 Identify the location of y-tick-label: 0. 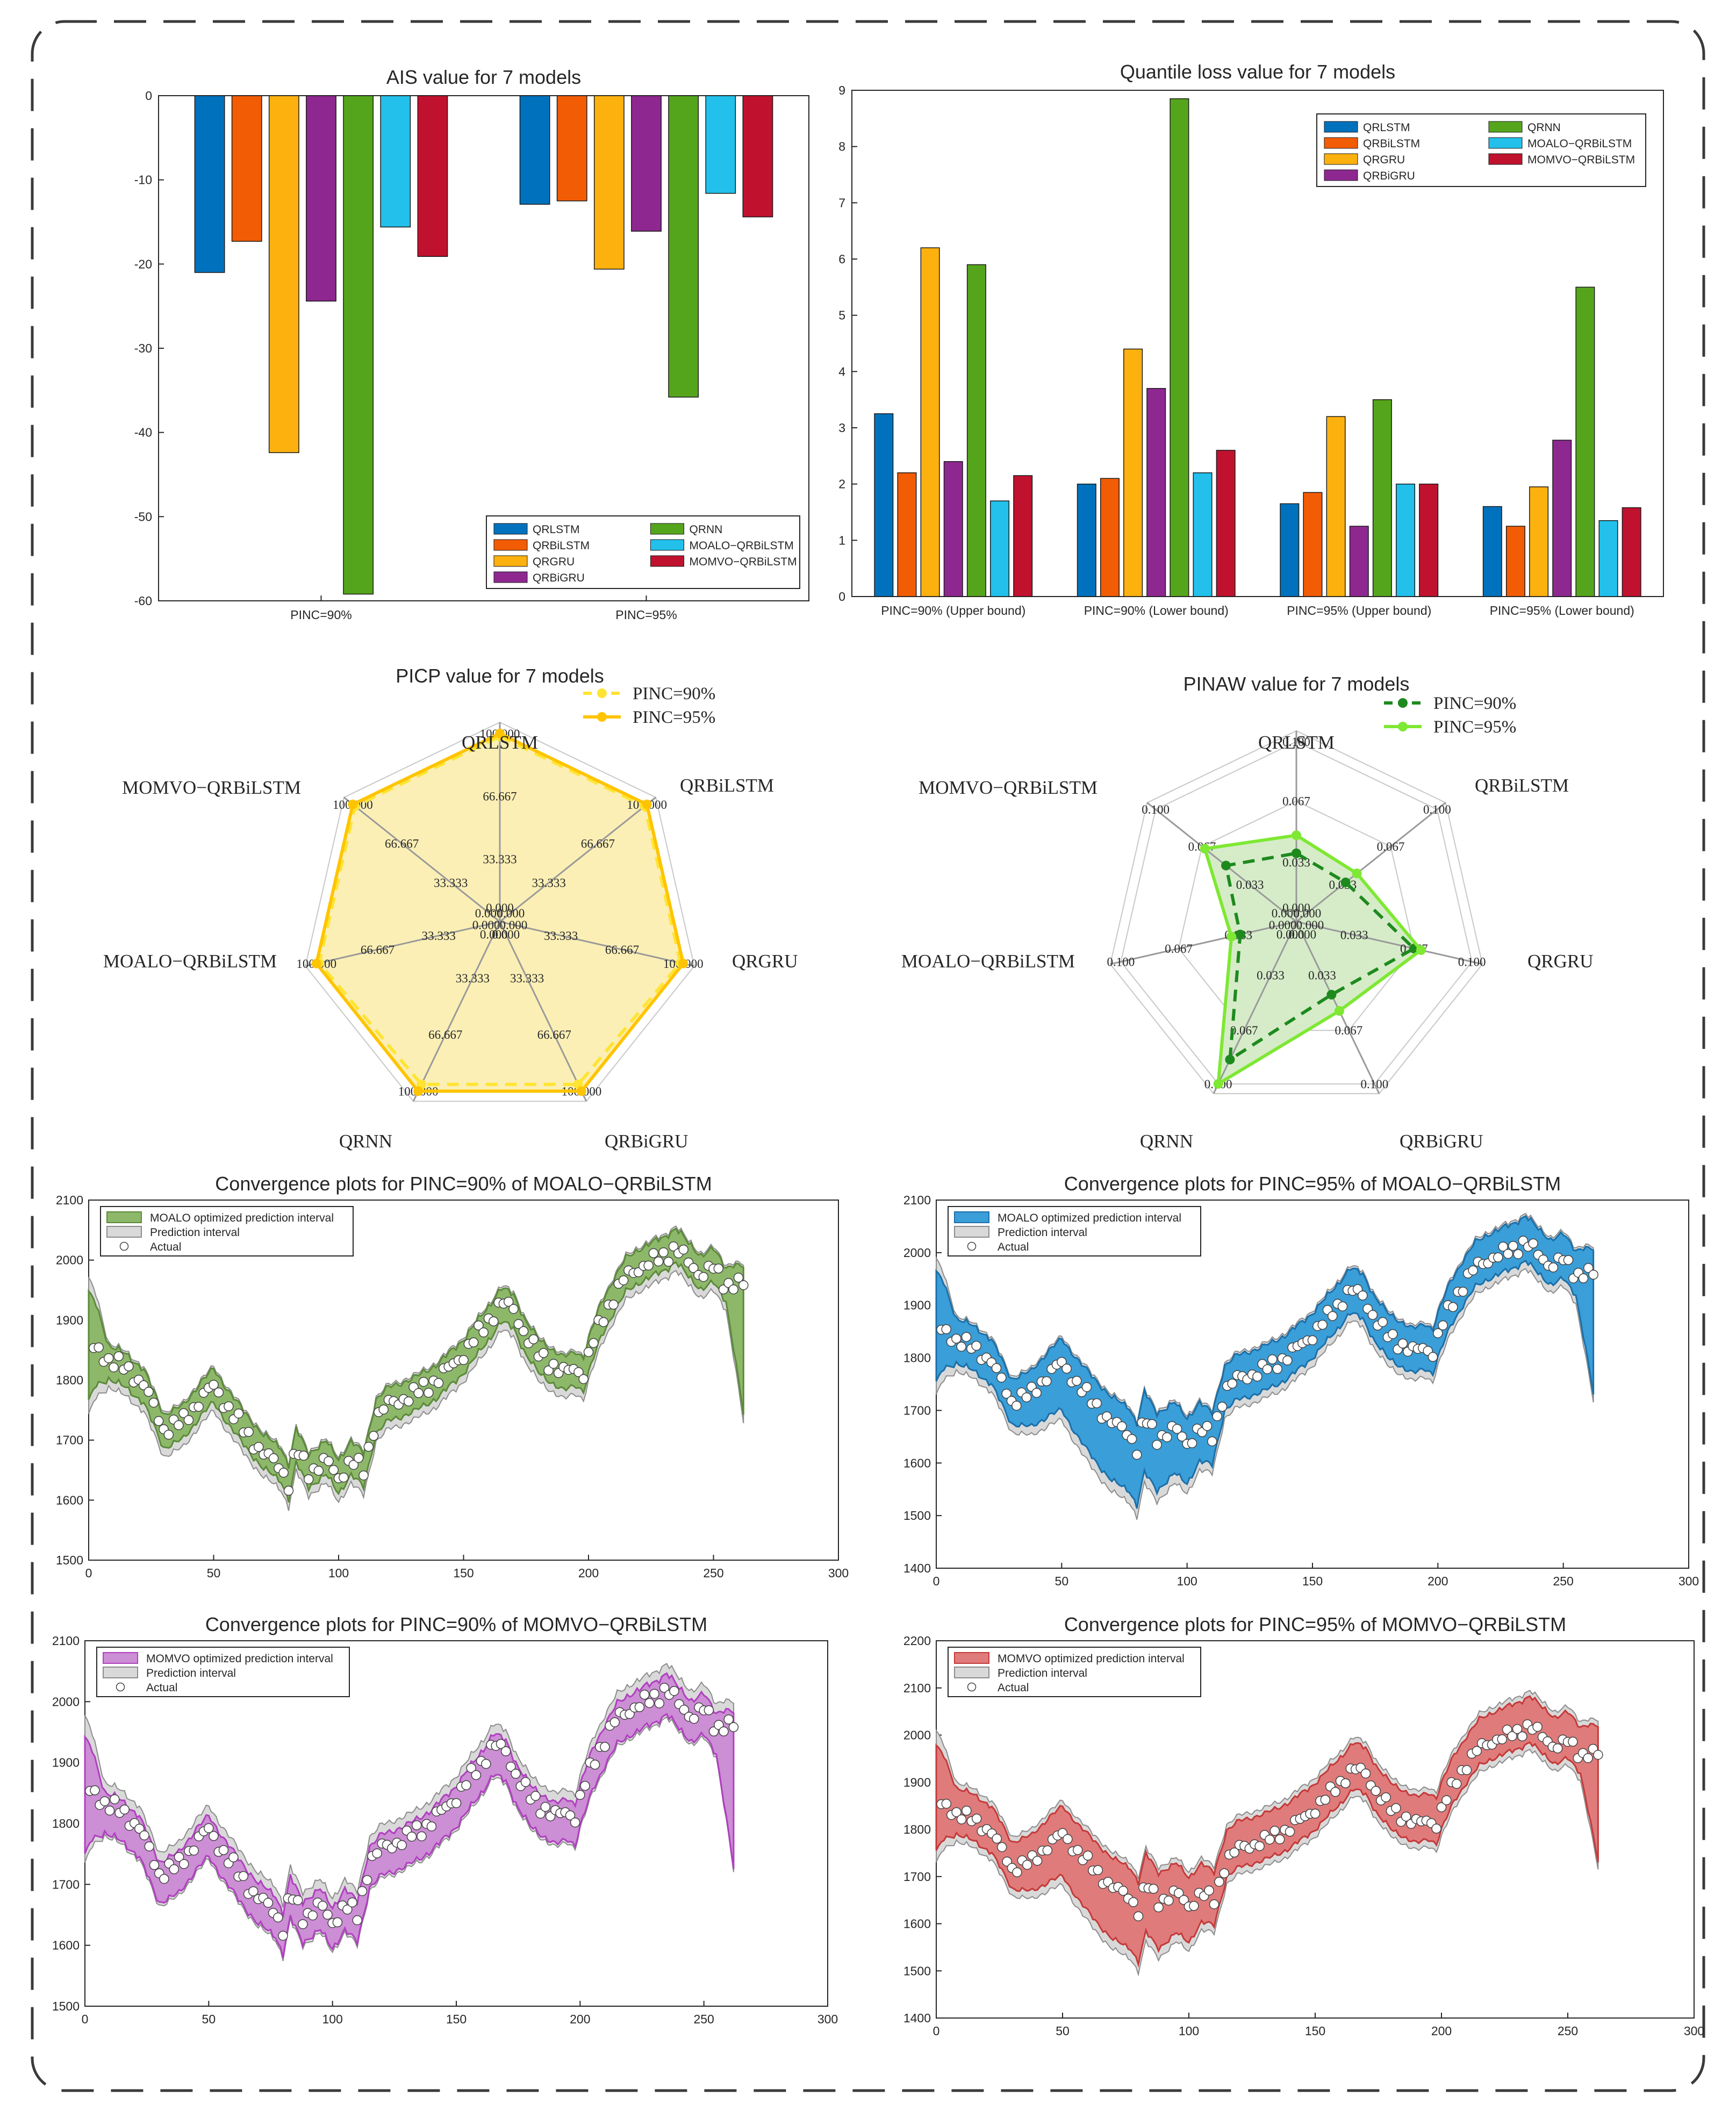
(841, 597).